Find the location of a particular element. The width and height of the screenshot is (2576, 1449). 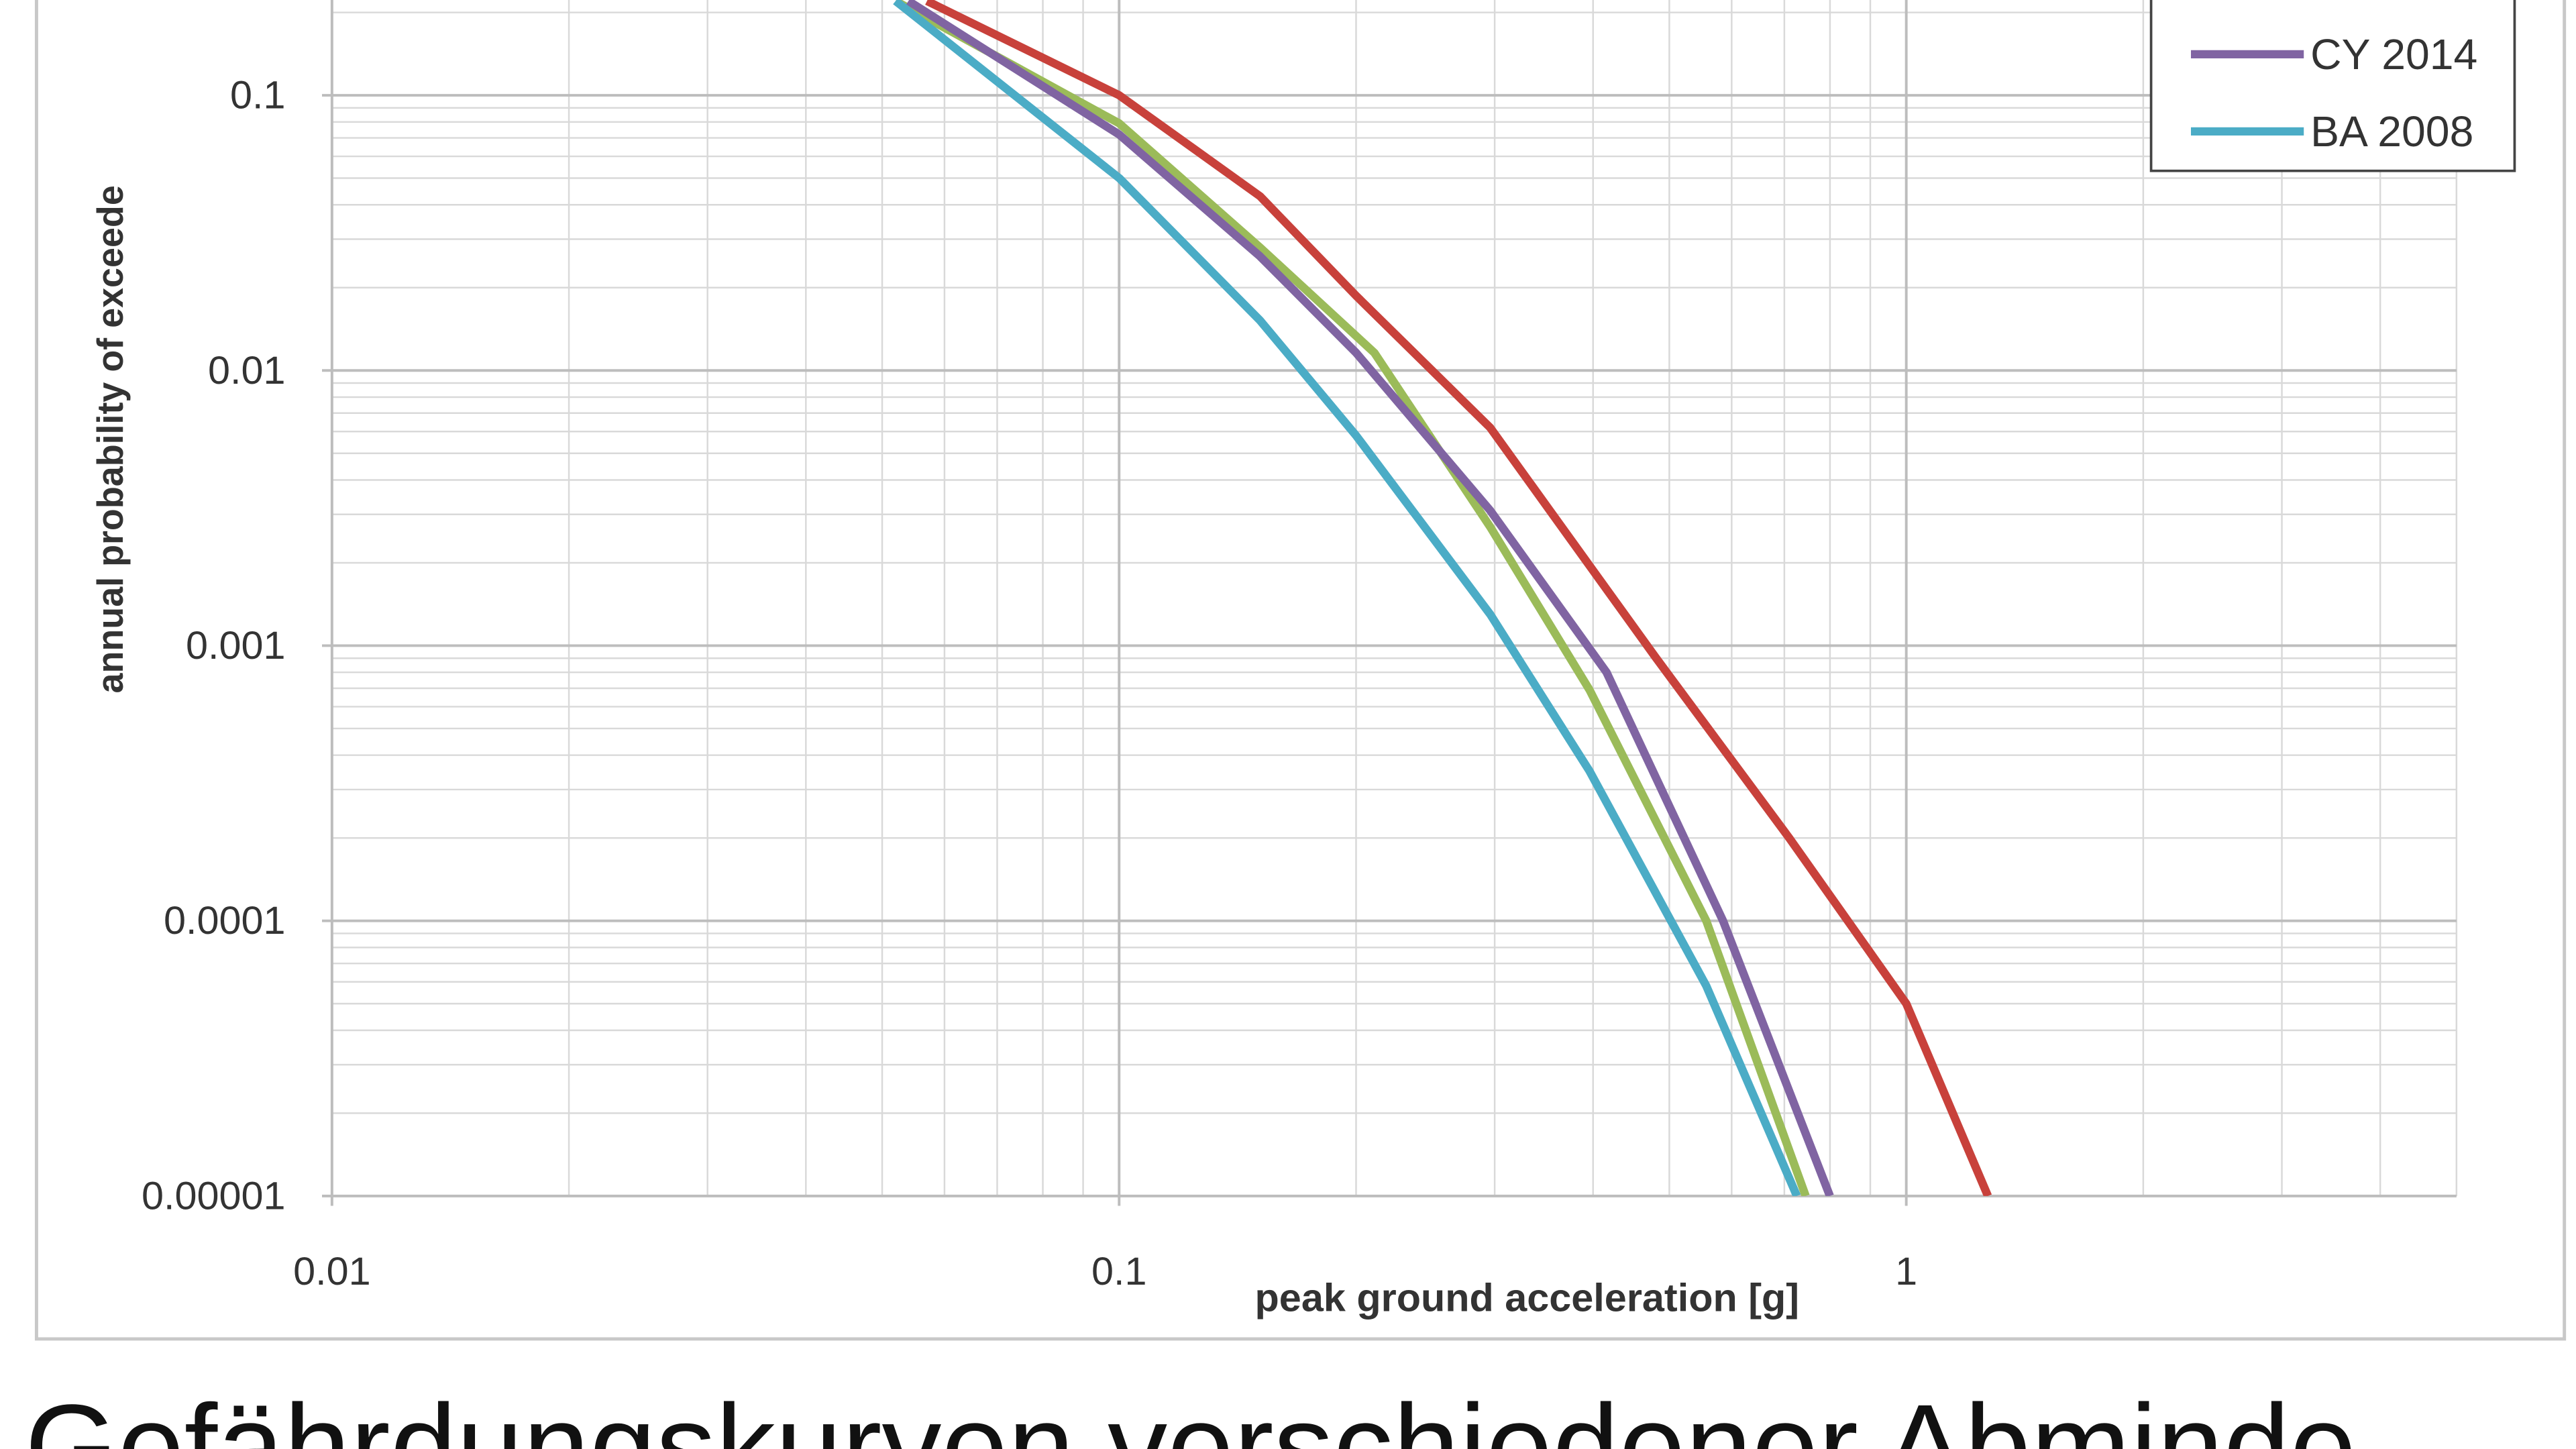

y-tick-label: 0.00001 is located at coordinates (214, 1196).